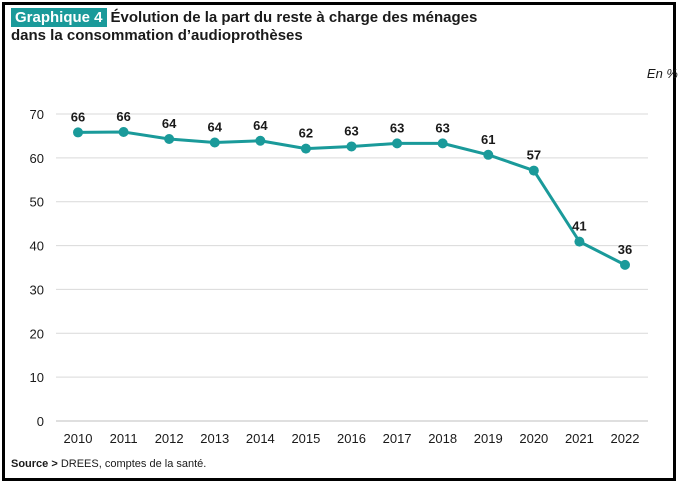 This screenshot has width=684, height=488. Describe the element at coordinates (214, 438) in the screenshot. I see `x-tick-label: 2013` at that location.